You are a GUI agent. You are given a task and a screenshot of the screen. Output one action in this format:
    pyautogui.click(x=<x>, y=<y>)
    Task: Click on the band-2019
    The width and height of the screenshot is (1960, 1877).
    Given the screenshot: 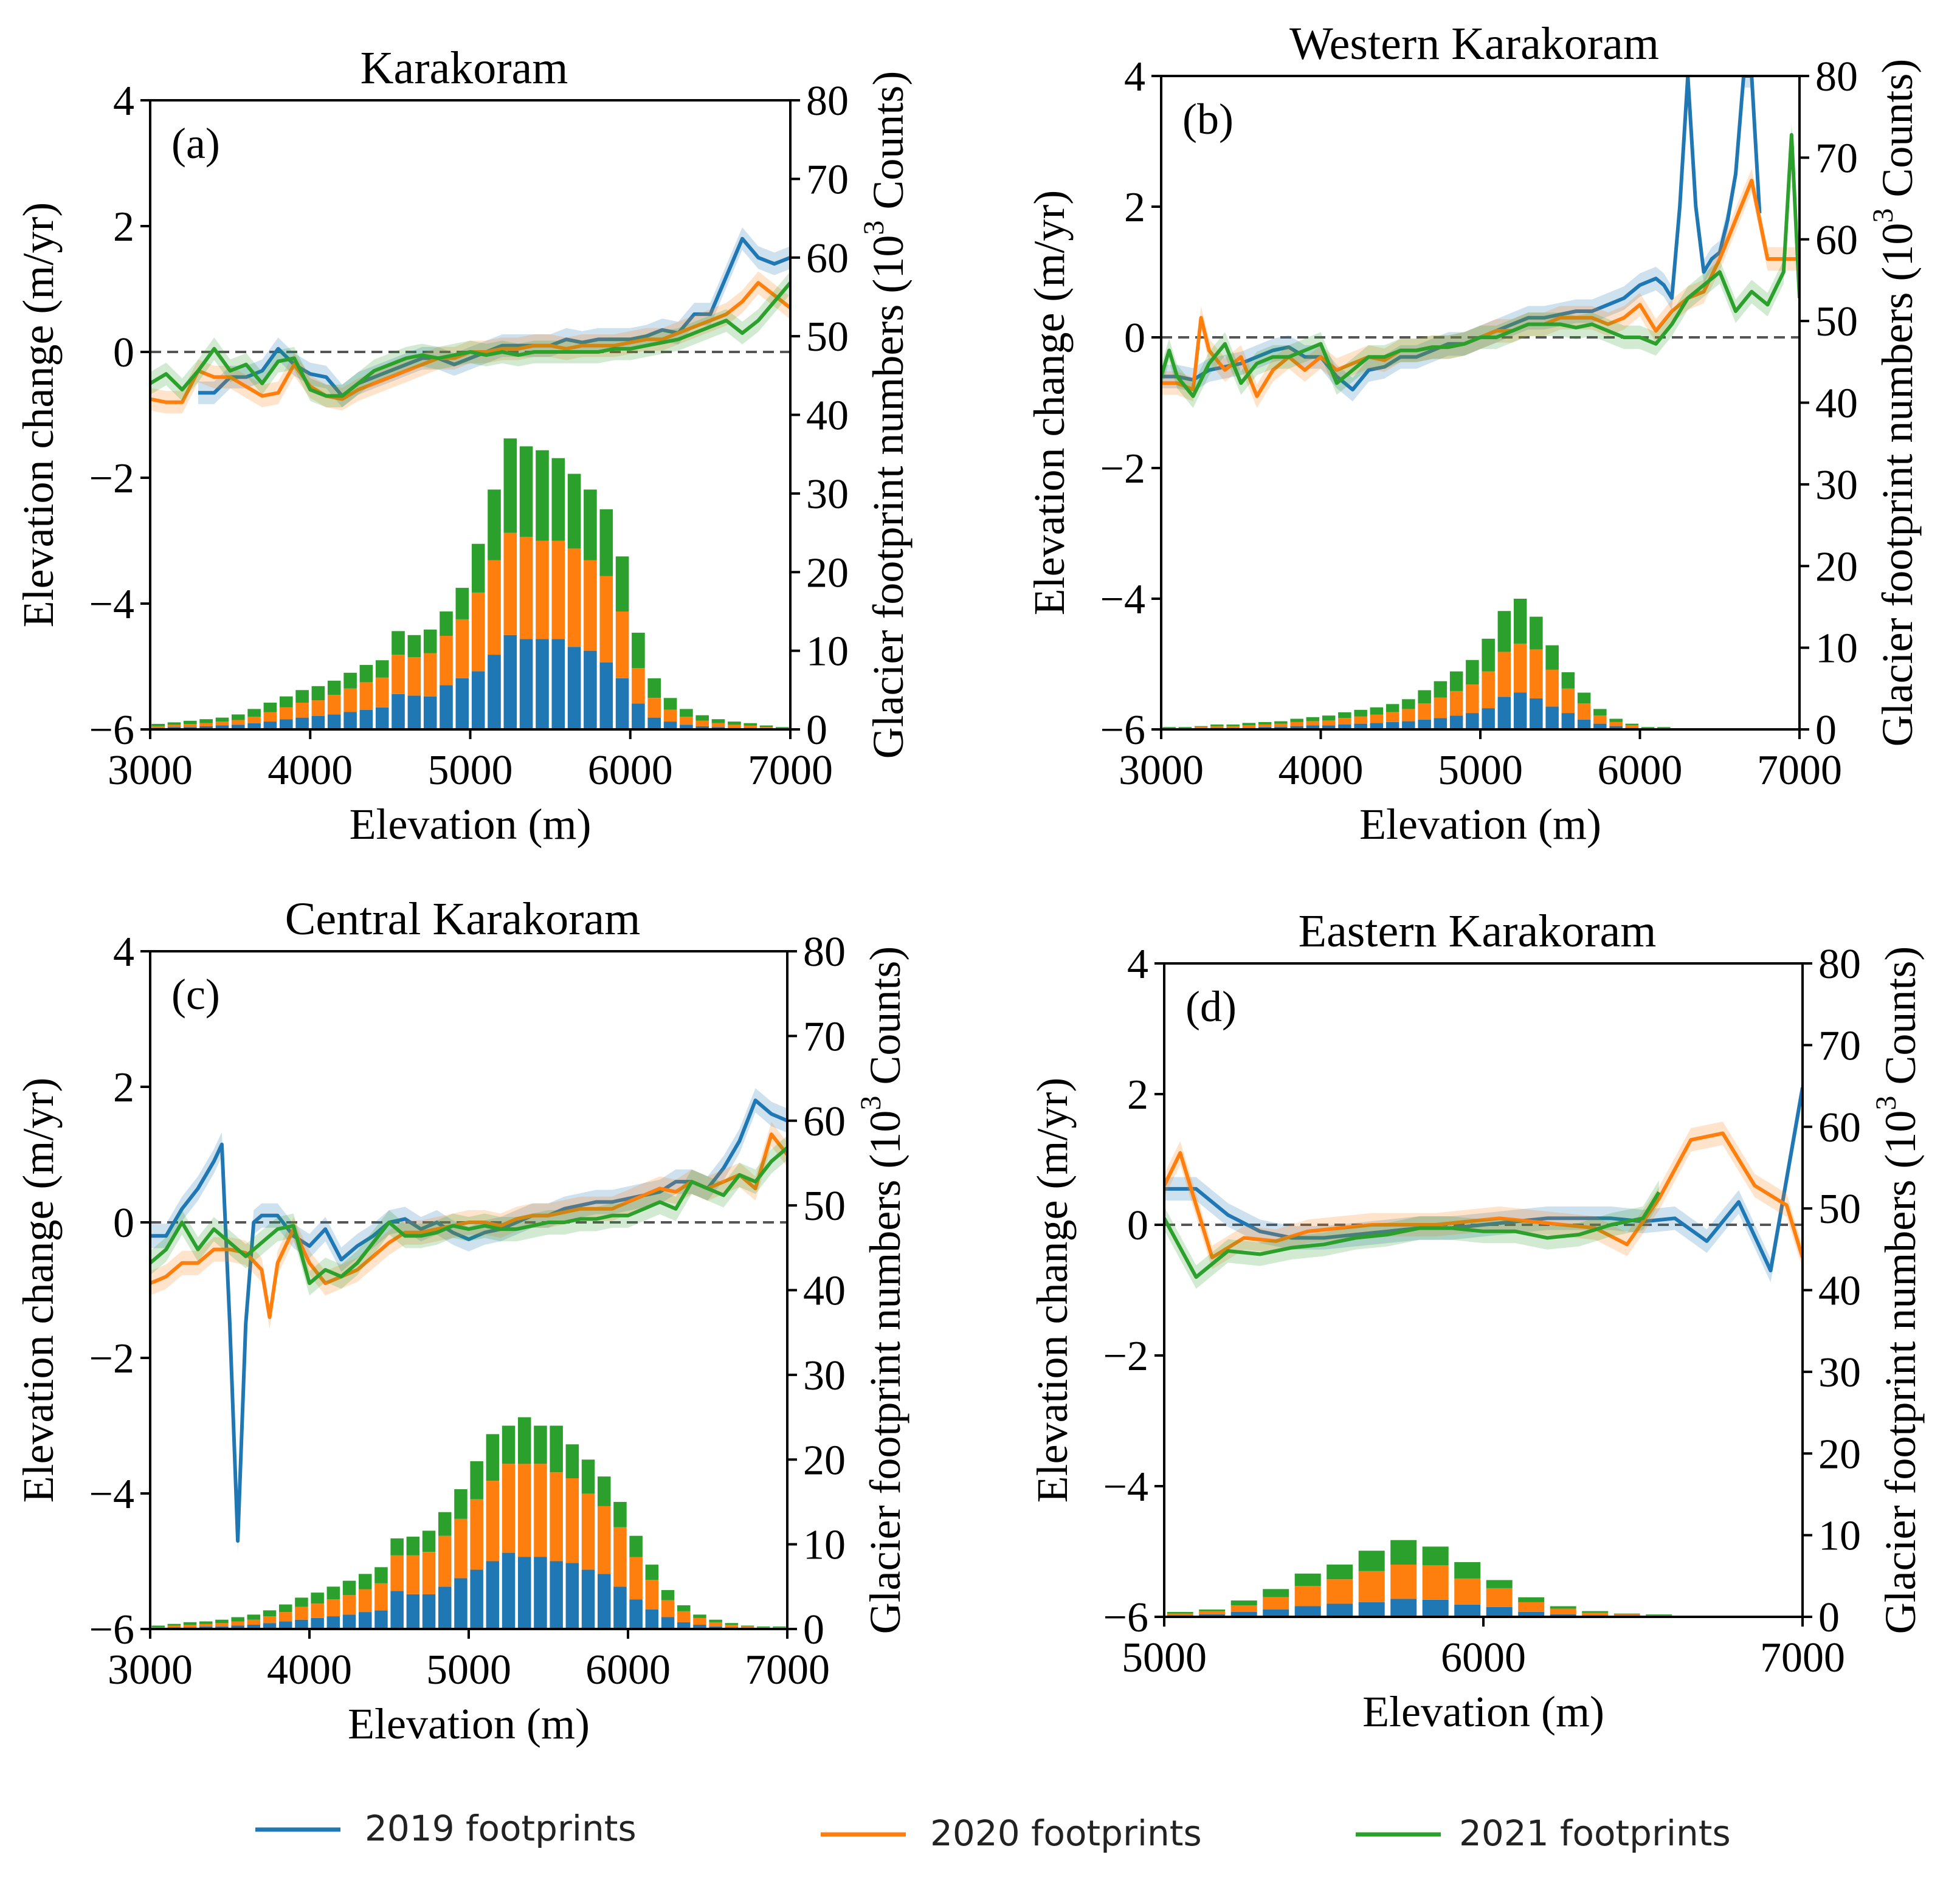 What is the action you would take?
    pyautogui.click(x=468, y=1321)
    